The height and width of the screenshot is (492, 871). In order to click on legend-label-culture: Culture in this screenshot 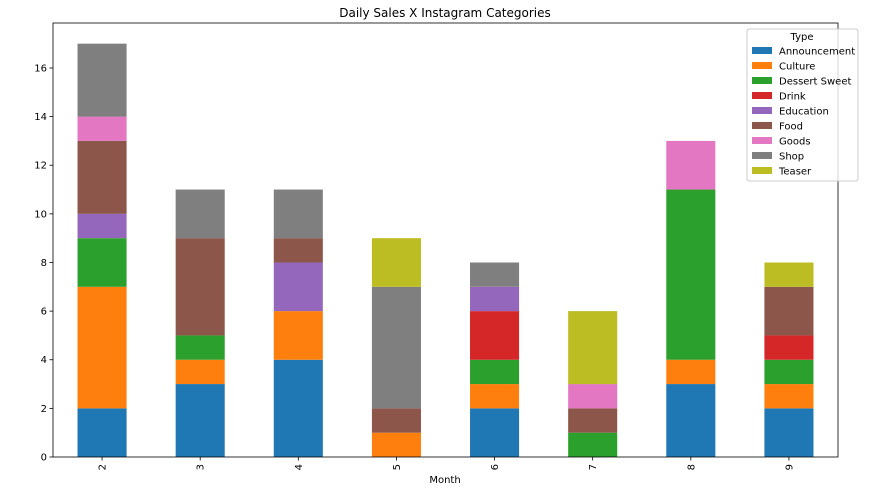, I will do `click(797, 67)`.